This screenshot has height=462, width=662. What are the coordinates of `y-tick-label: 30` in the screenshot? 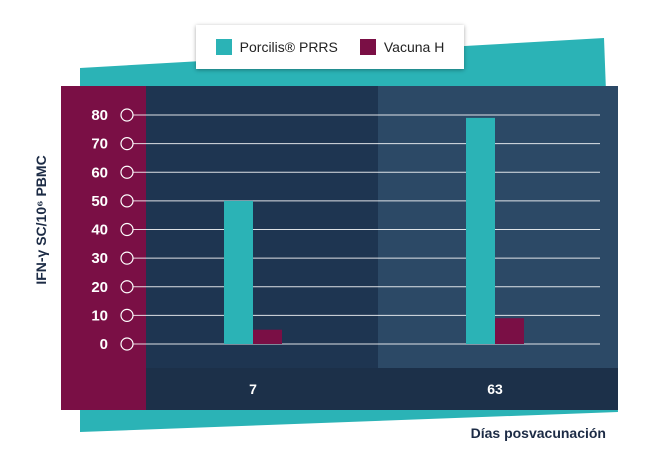 It's located at (99, 258).